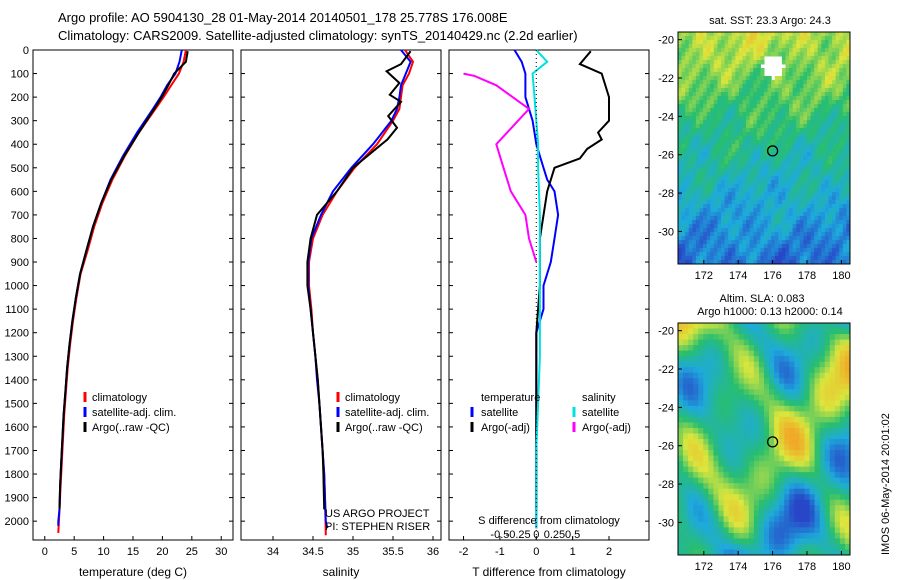 This screenshot has width=900, height=580. Describe the element at coordinates (666, 194) in the screenshot. I see `map-y-tick-label: -28` at that location.